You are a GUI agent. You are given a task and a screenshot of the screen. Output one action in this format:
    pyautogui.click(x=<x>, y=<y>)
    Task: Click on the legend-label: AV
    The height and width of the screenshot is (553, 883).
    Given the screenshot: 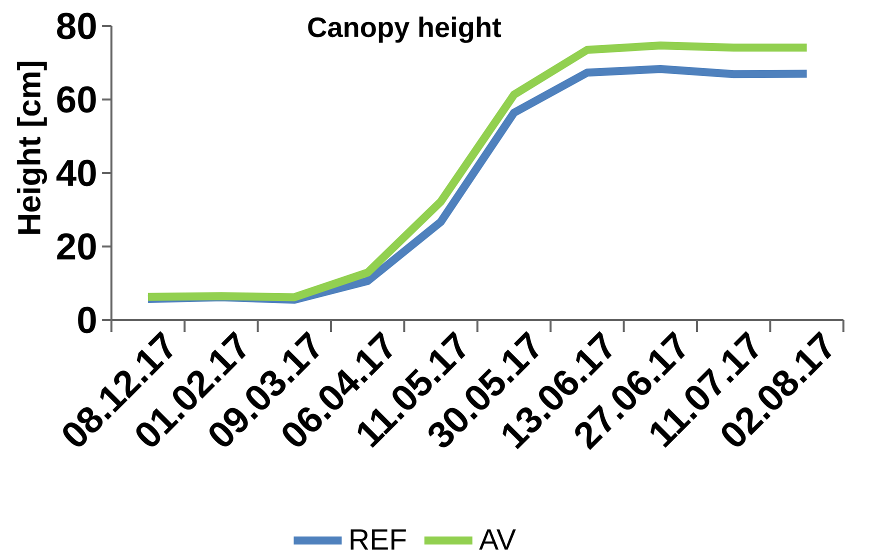 What is the action you would take?
    pyautogui.click(x=497, y=539)
    